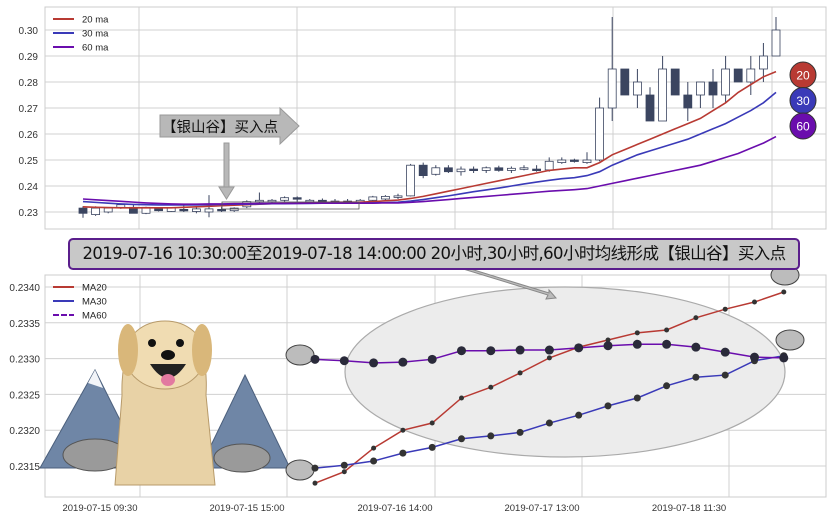 The image size is (833, 520). I want to click on y-tick-label: 0.2320, so click(24, 431).